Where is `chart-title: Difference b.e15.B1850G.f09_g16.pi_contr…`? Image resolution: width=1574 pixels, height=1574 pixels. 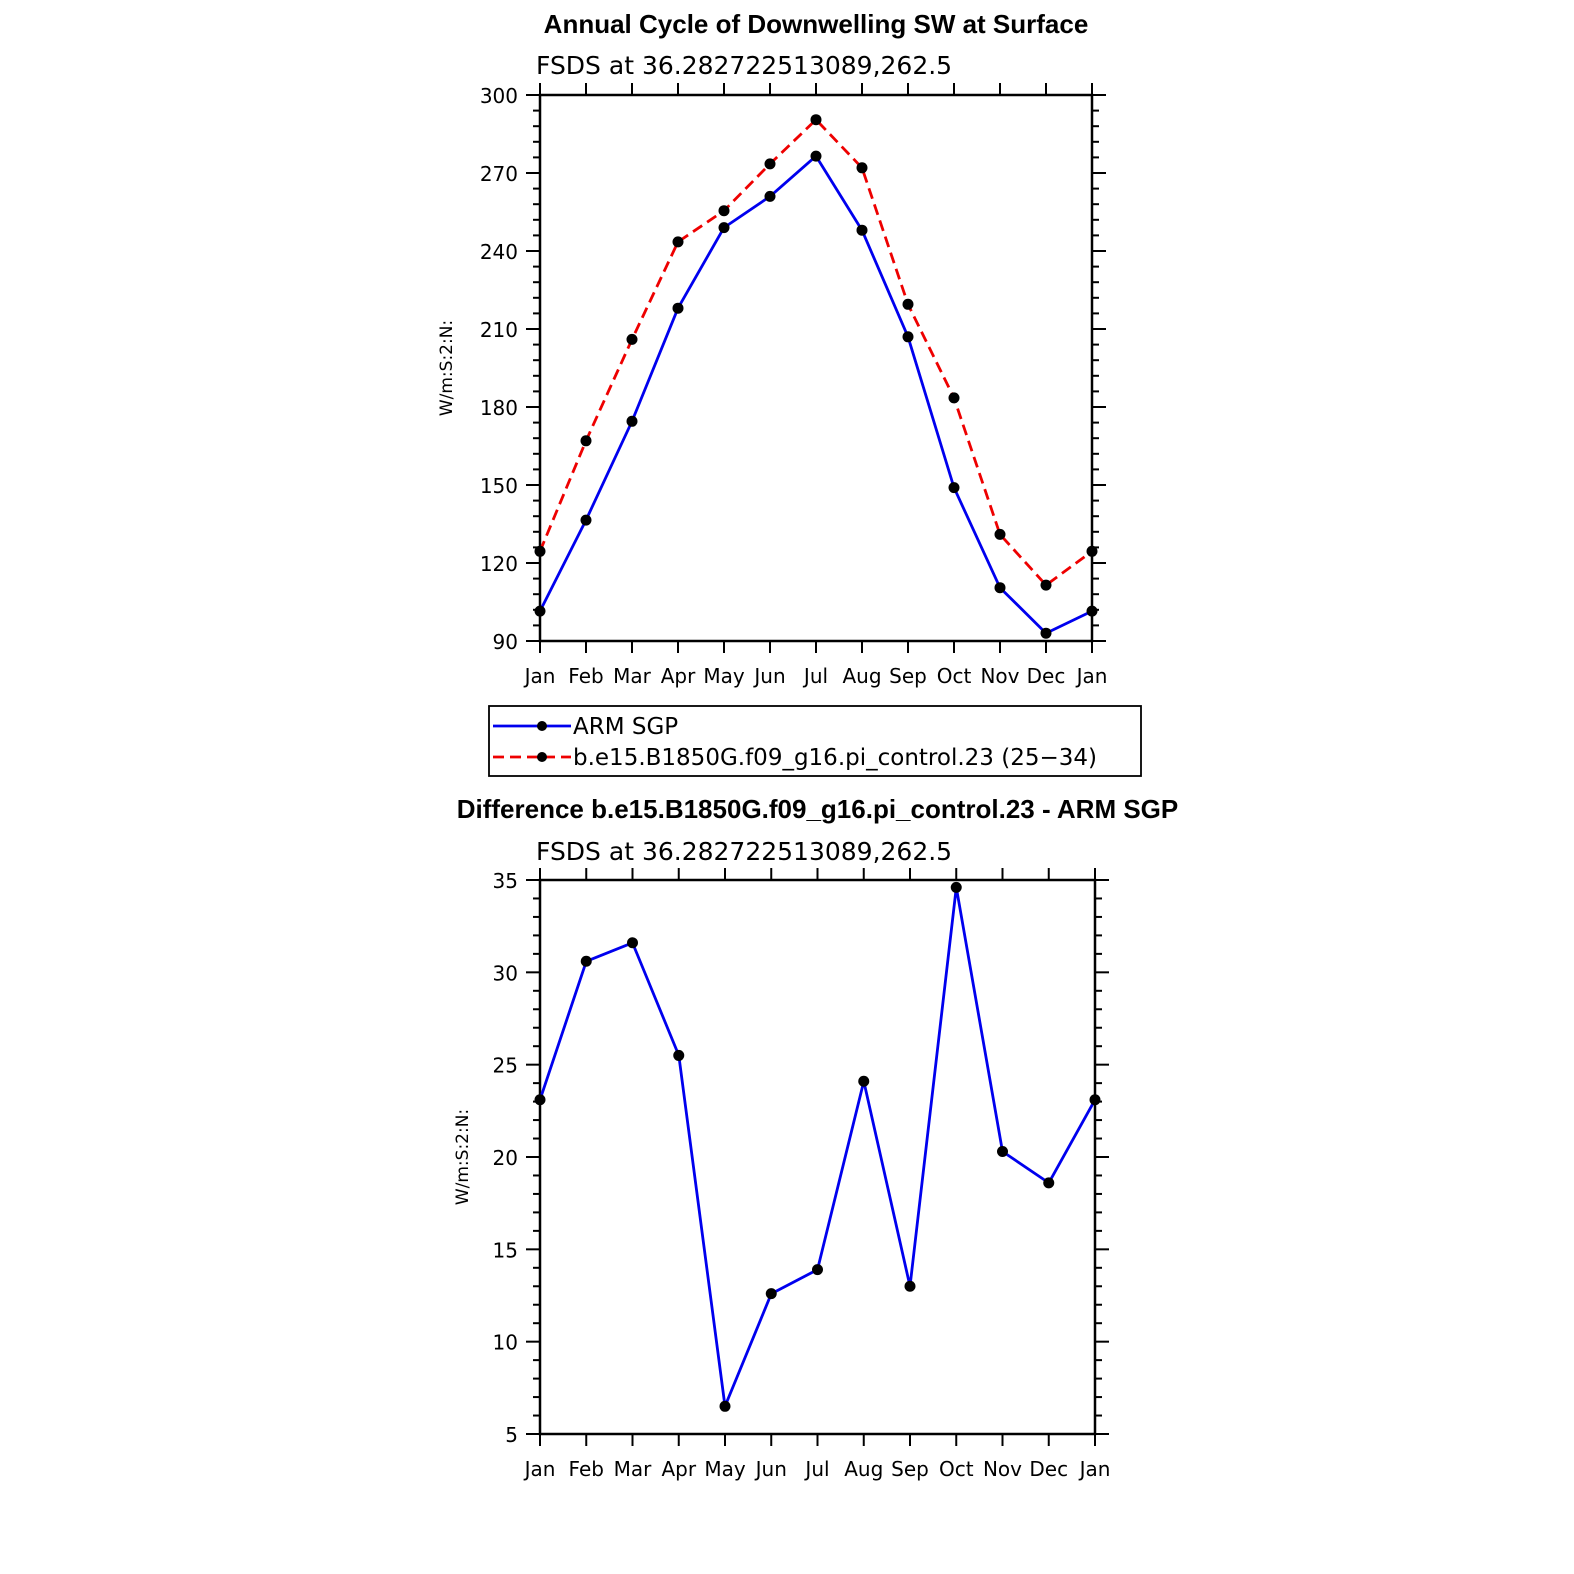 chart-title: Difference b.e15.B1850G.f09_g16.pi_contr… is located at coordinates (818, 809).